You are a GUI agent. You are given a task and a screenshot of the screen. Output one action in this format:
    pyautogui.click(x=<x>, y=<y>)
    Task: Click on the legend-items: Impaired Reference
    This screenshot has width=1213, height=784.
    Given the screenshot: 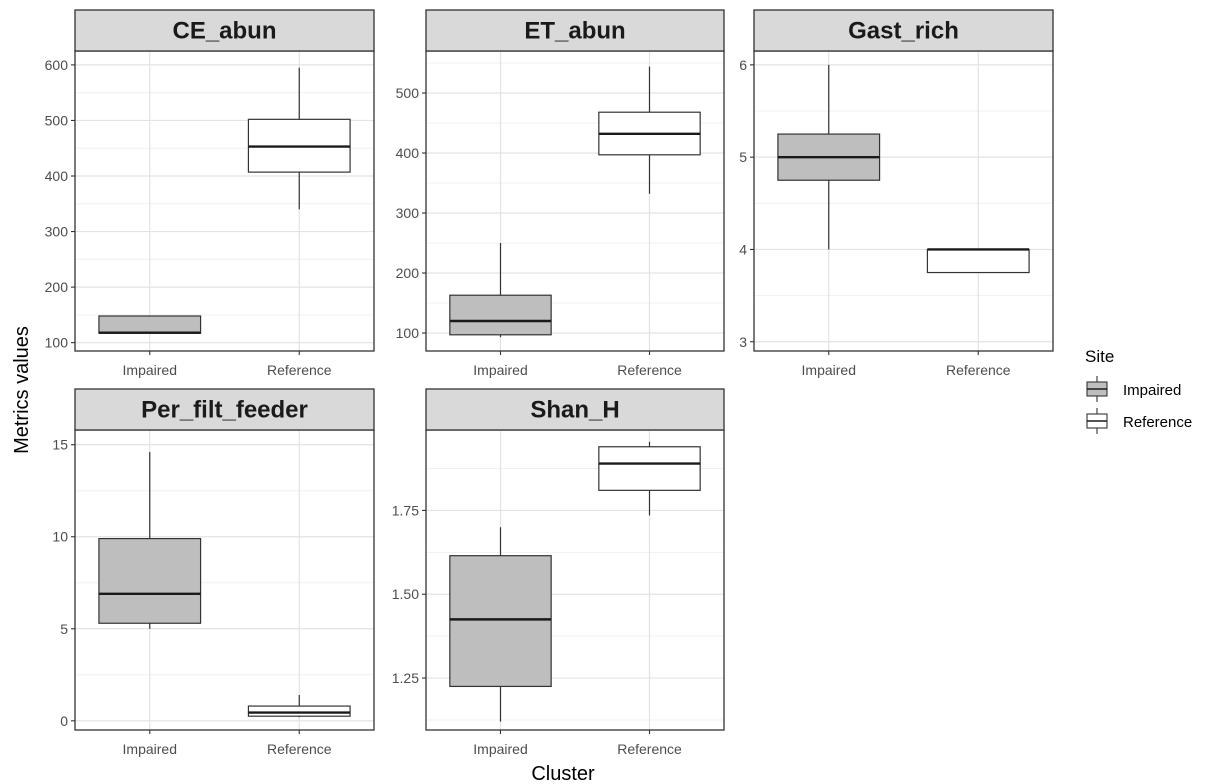 What is the action you would take?
    pyautogui.click(x=1139, y=405)
    